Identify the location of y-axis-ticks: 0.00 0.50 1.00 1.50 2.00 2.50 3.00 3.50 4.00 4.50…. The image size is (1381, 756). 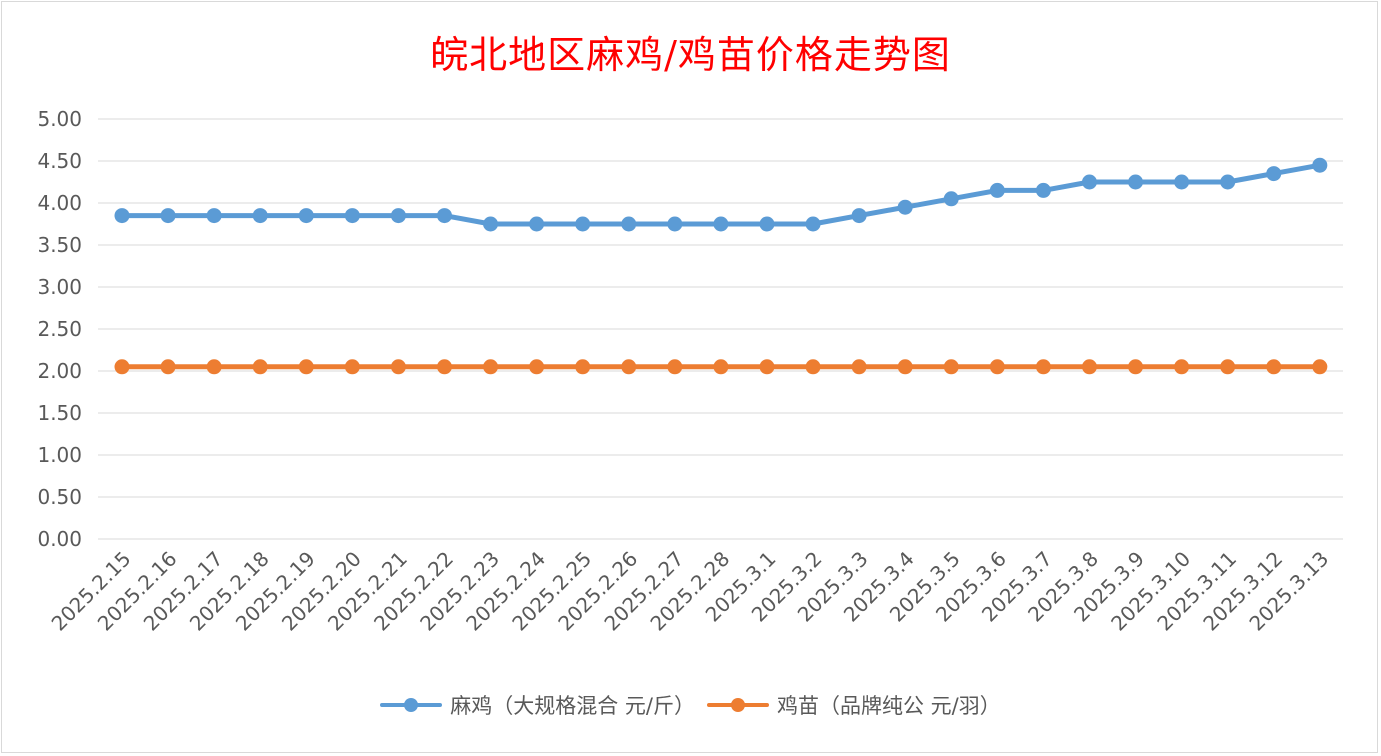
(59, 329).